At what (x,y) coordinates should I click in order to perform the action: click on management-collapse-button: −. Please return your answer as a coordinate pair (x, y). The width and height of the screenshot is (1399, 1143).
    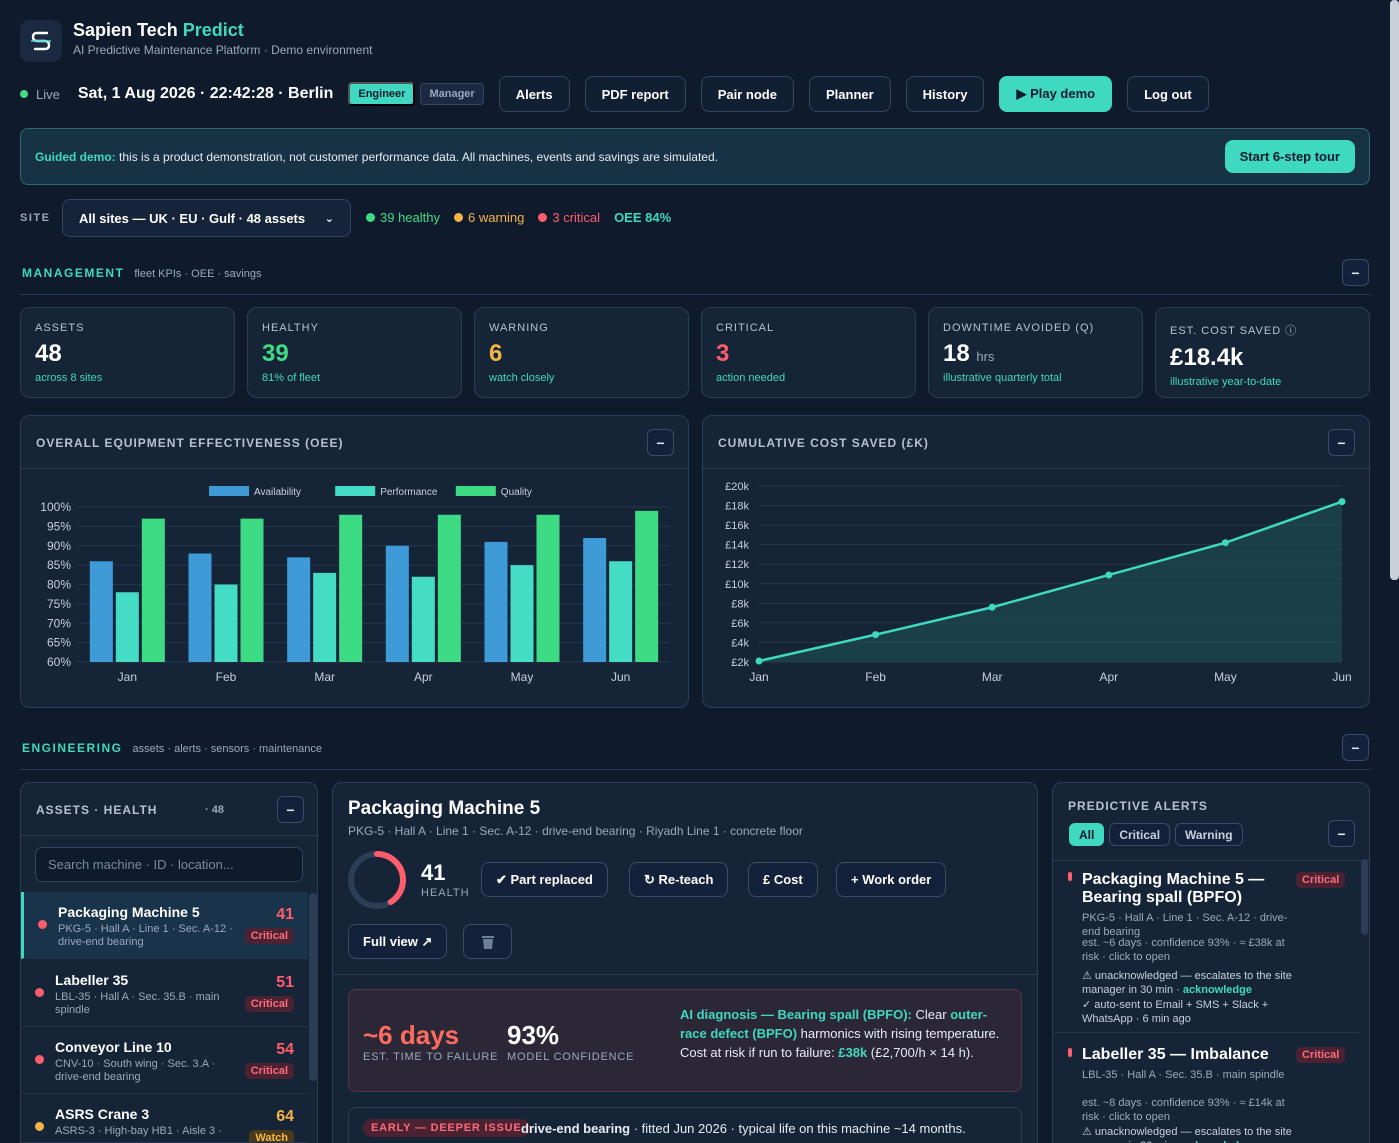
    Looking at the image, I should click on (1355, 272).